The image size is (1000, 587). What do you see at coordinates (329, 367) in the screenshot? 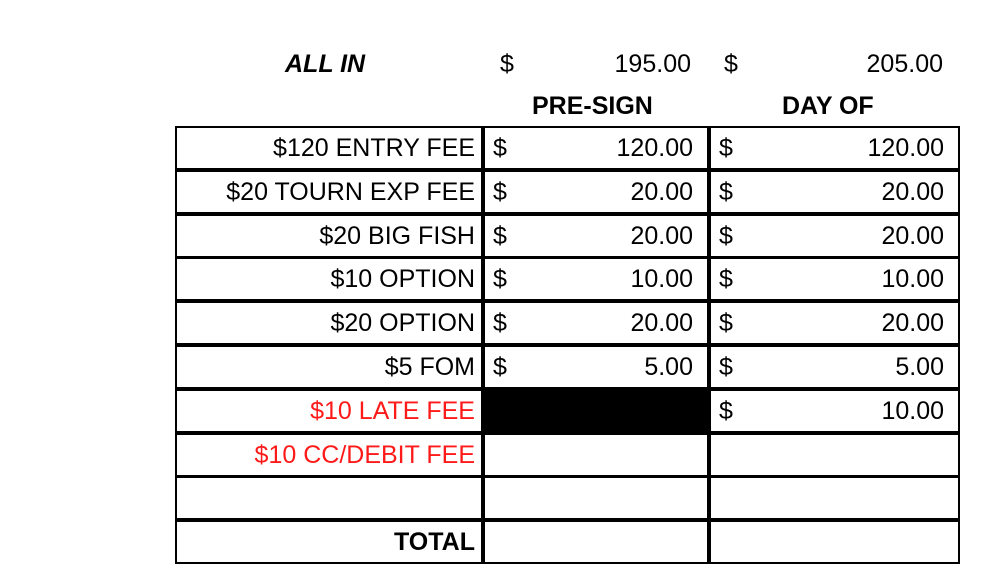
I see `fee-label-cell: $5 FOM` at bounding box center [329, 367].